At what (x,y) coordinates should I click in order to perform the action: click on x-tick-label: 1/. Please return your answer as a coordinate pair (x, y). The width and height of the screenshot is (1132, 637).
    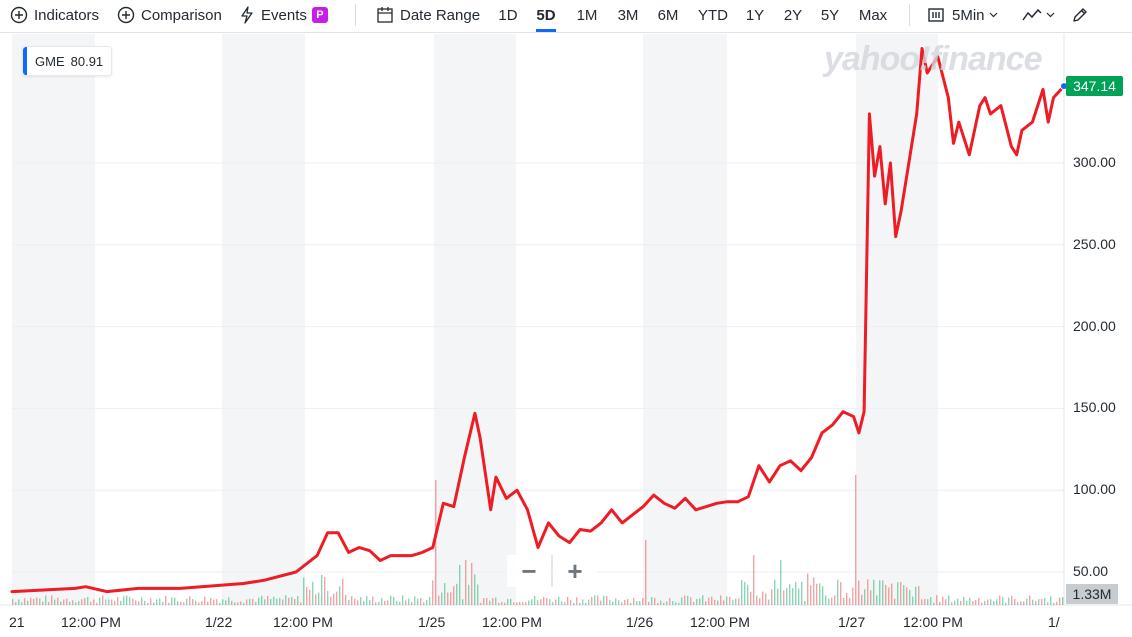
    Looking at the image, I should click on (1054, 622).